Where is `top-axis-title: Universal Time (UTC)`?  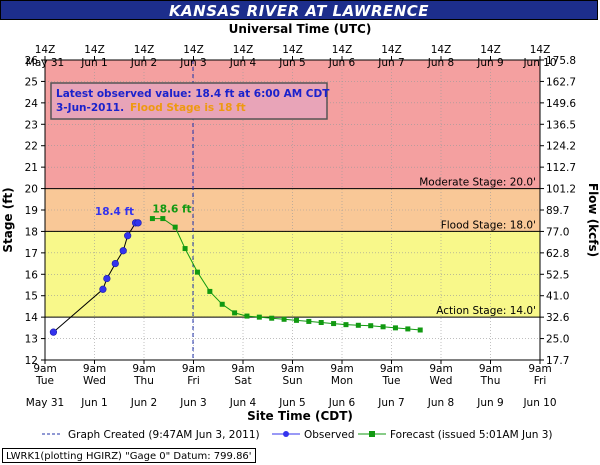
top-axis-title: Universal Time (UTC) is located at coordinates (300, 29).